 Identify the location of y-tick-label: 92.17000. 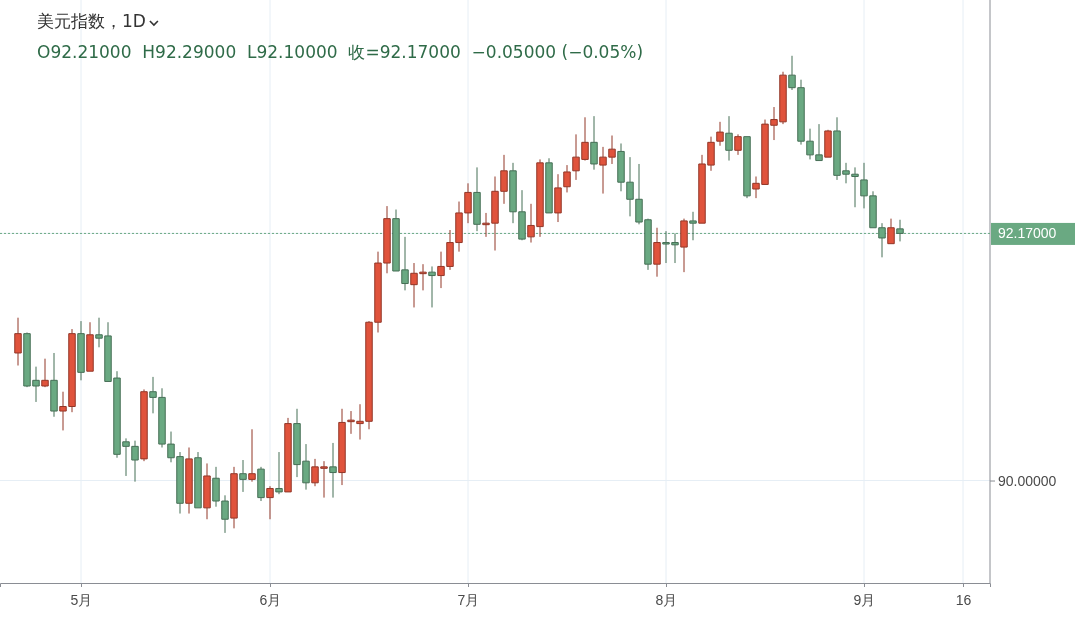
(1027, 233).